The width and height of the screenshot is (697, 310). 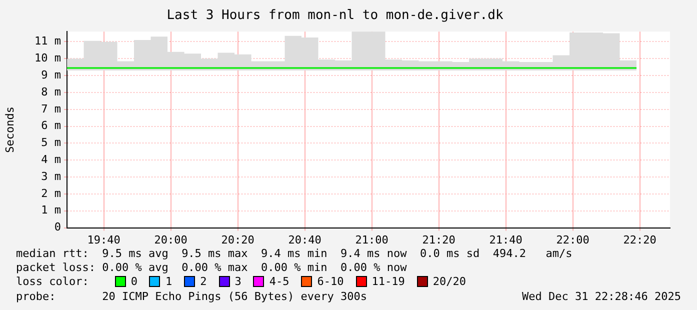 What do you see at coordinates (48, 41) in the screenshot?
I see `y-tick-label: 11 m` at bounding box center [48, 41].